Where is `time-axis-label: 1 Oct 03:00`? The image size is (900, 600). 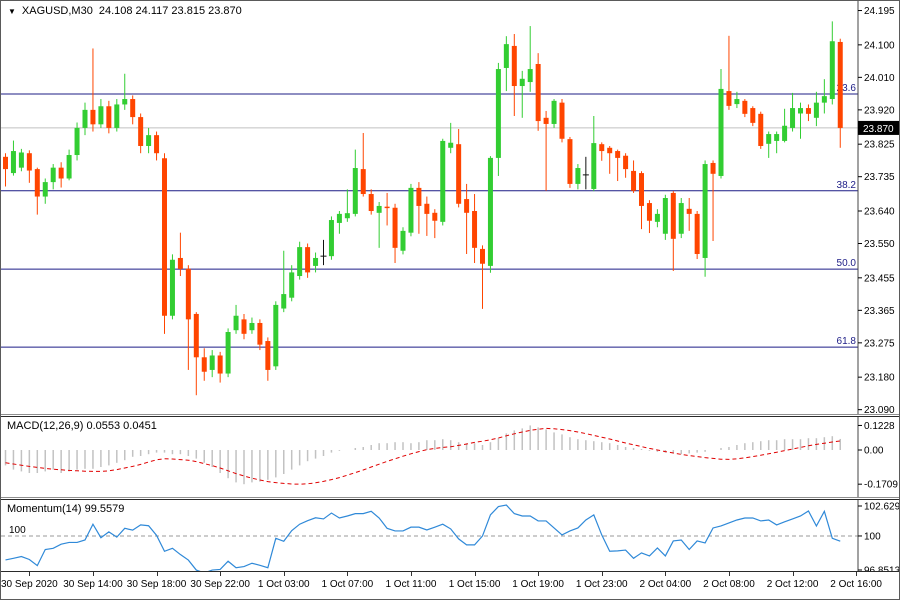 time-axis-label: 1 Oct 03:00 is located at coordinates (283, 584).